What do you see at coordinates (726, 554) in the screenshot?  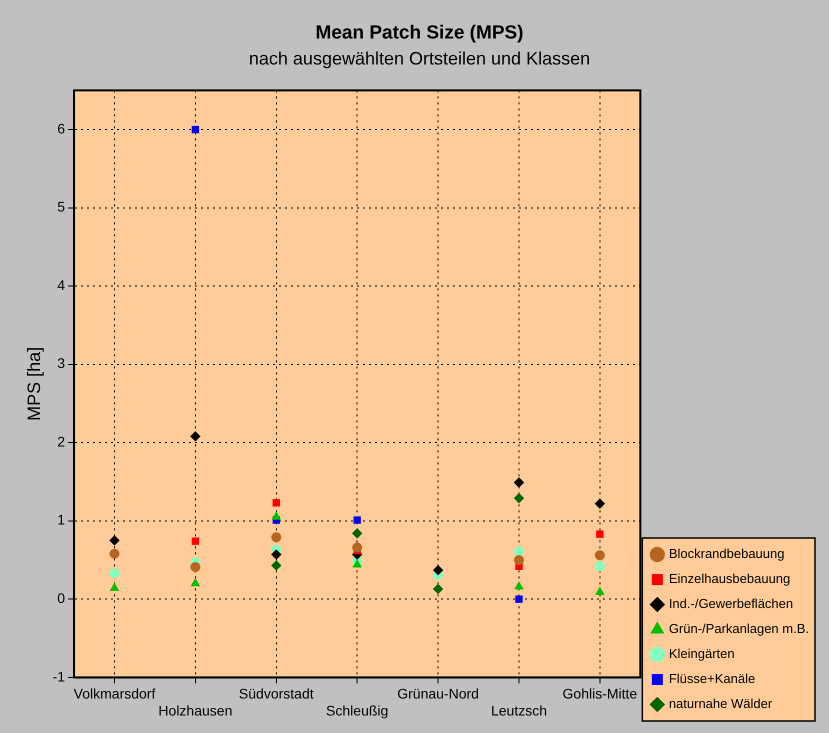 I see `legend-label: Blockrandbebauung` at bounding box center [726, 554].